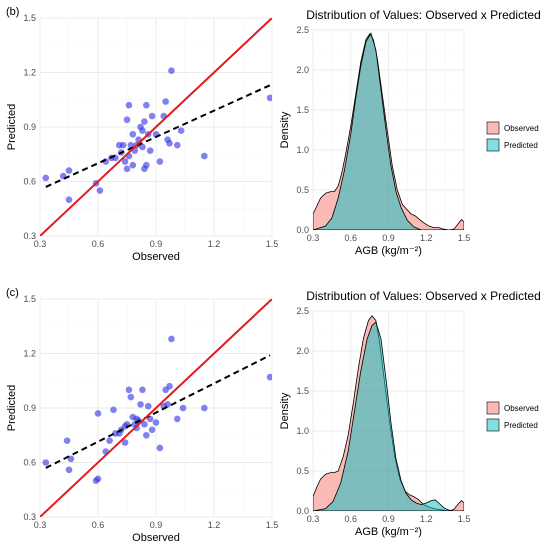 Image resolution: width=550 pixels, height=547 pixels. I want to click on legend-label: Predicted, so click(521, 145).